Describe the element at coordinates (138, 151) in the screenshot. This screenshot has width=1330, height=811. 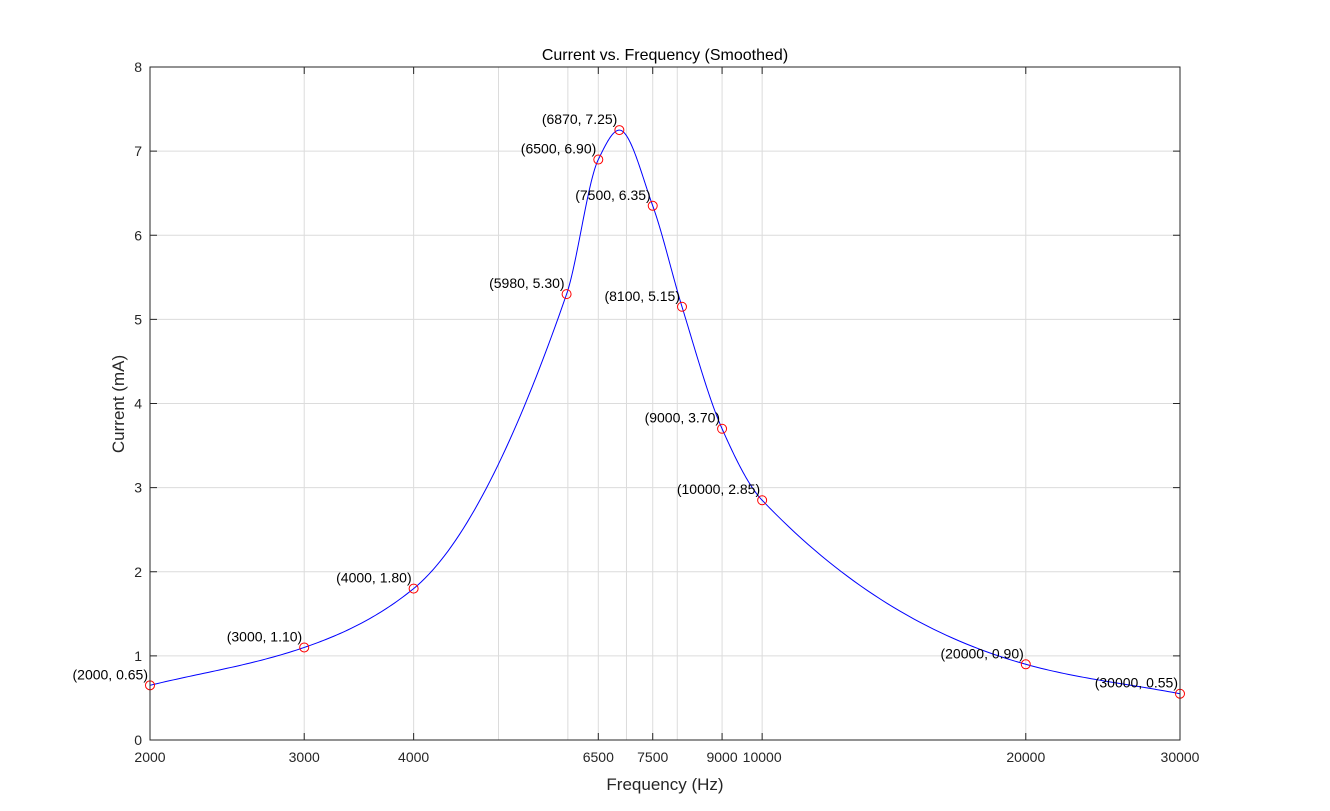
I see `y-tick-label: 7` at that location.